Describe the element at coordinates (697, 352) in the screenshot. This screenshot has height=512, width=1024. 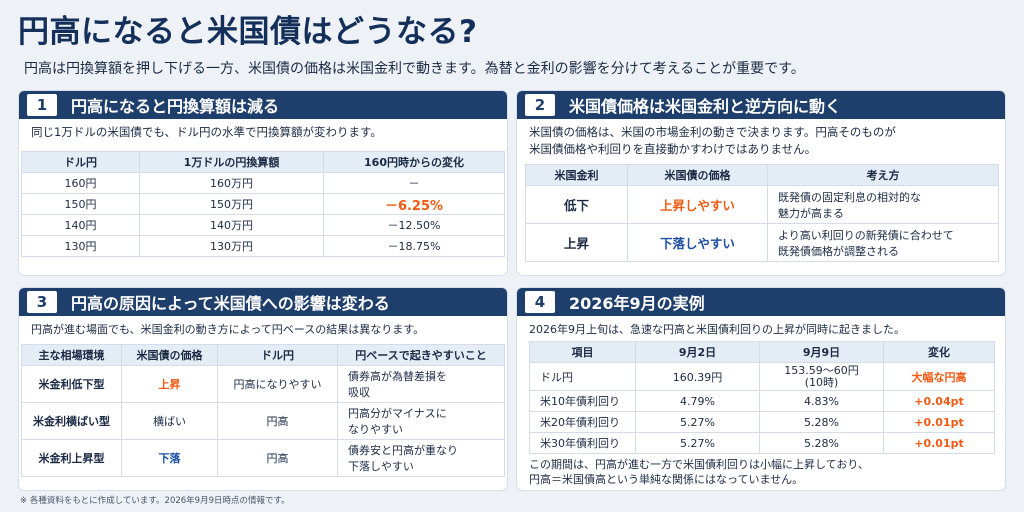
I see `table-header: 9月2日` at that location.